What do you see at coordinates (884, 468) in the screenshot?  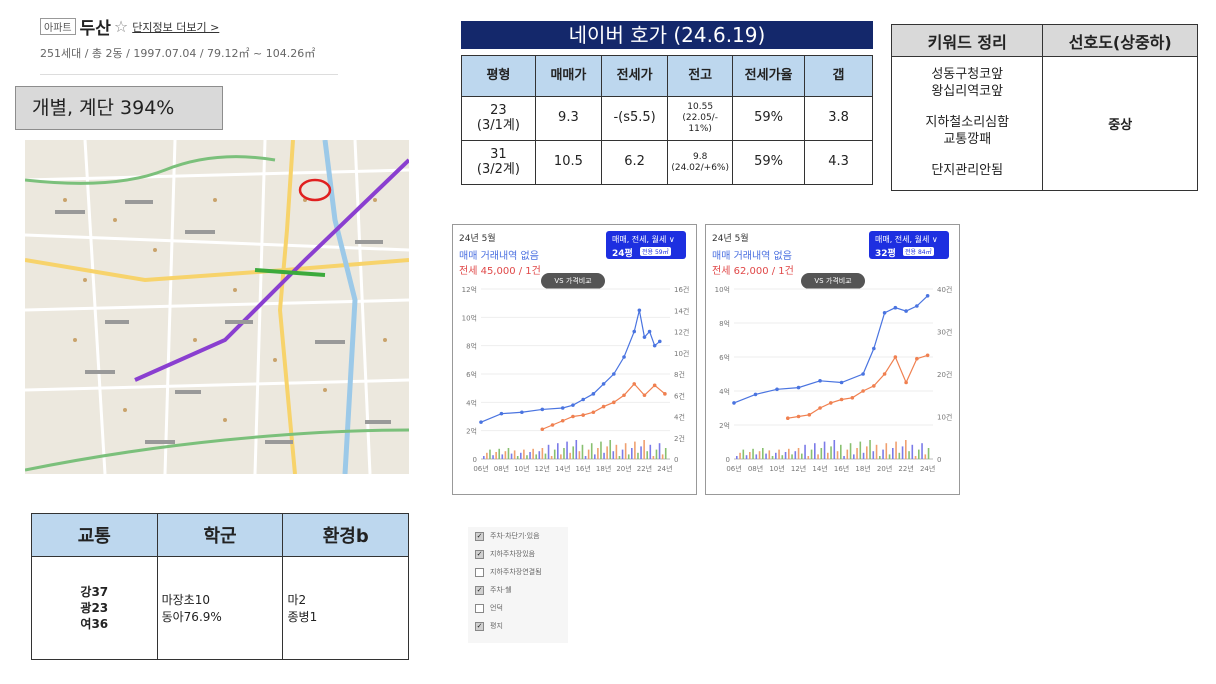 I see `x-tick-label: 20년` at bounding box center [884, 468].